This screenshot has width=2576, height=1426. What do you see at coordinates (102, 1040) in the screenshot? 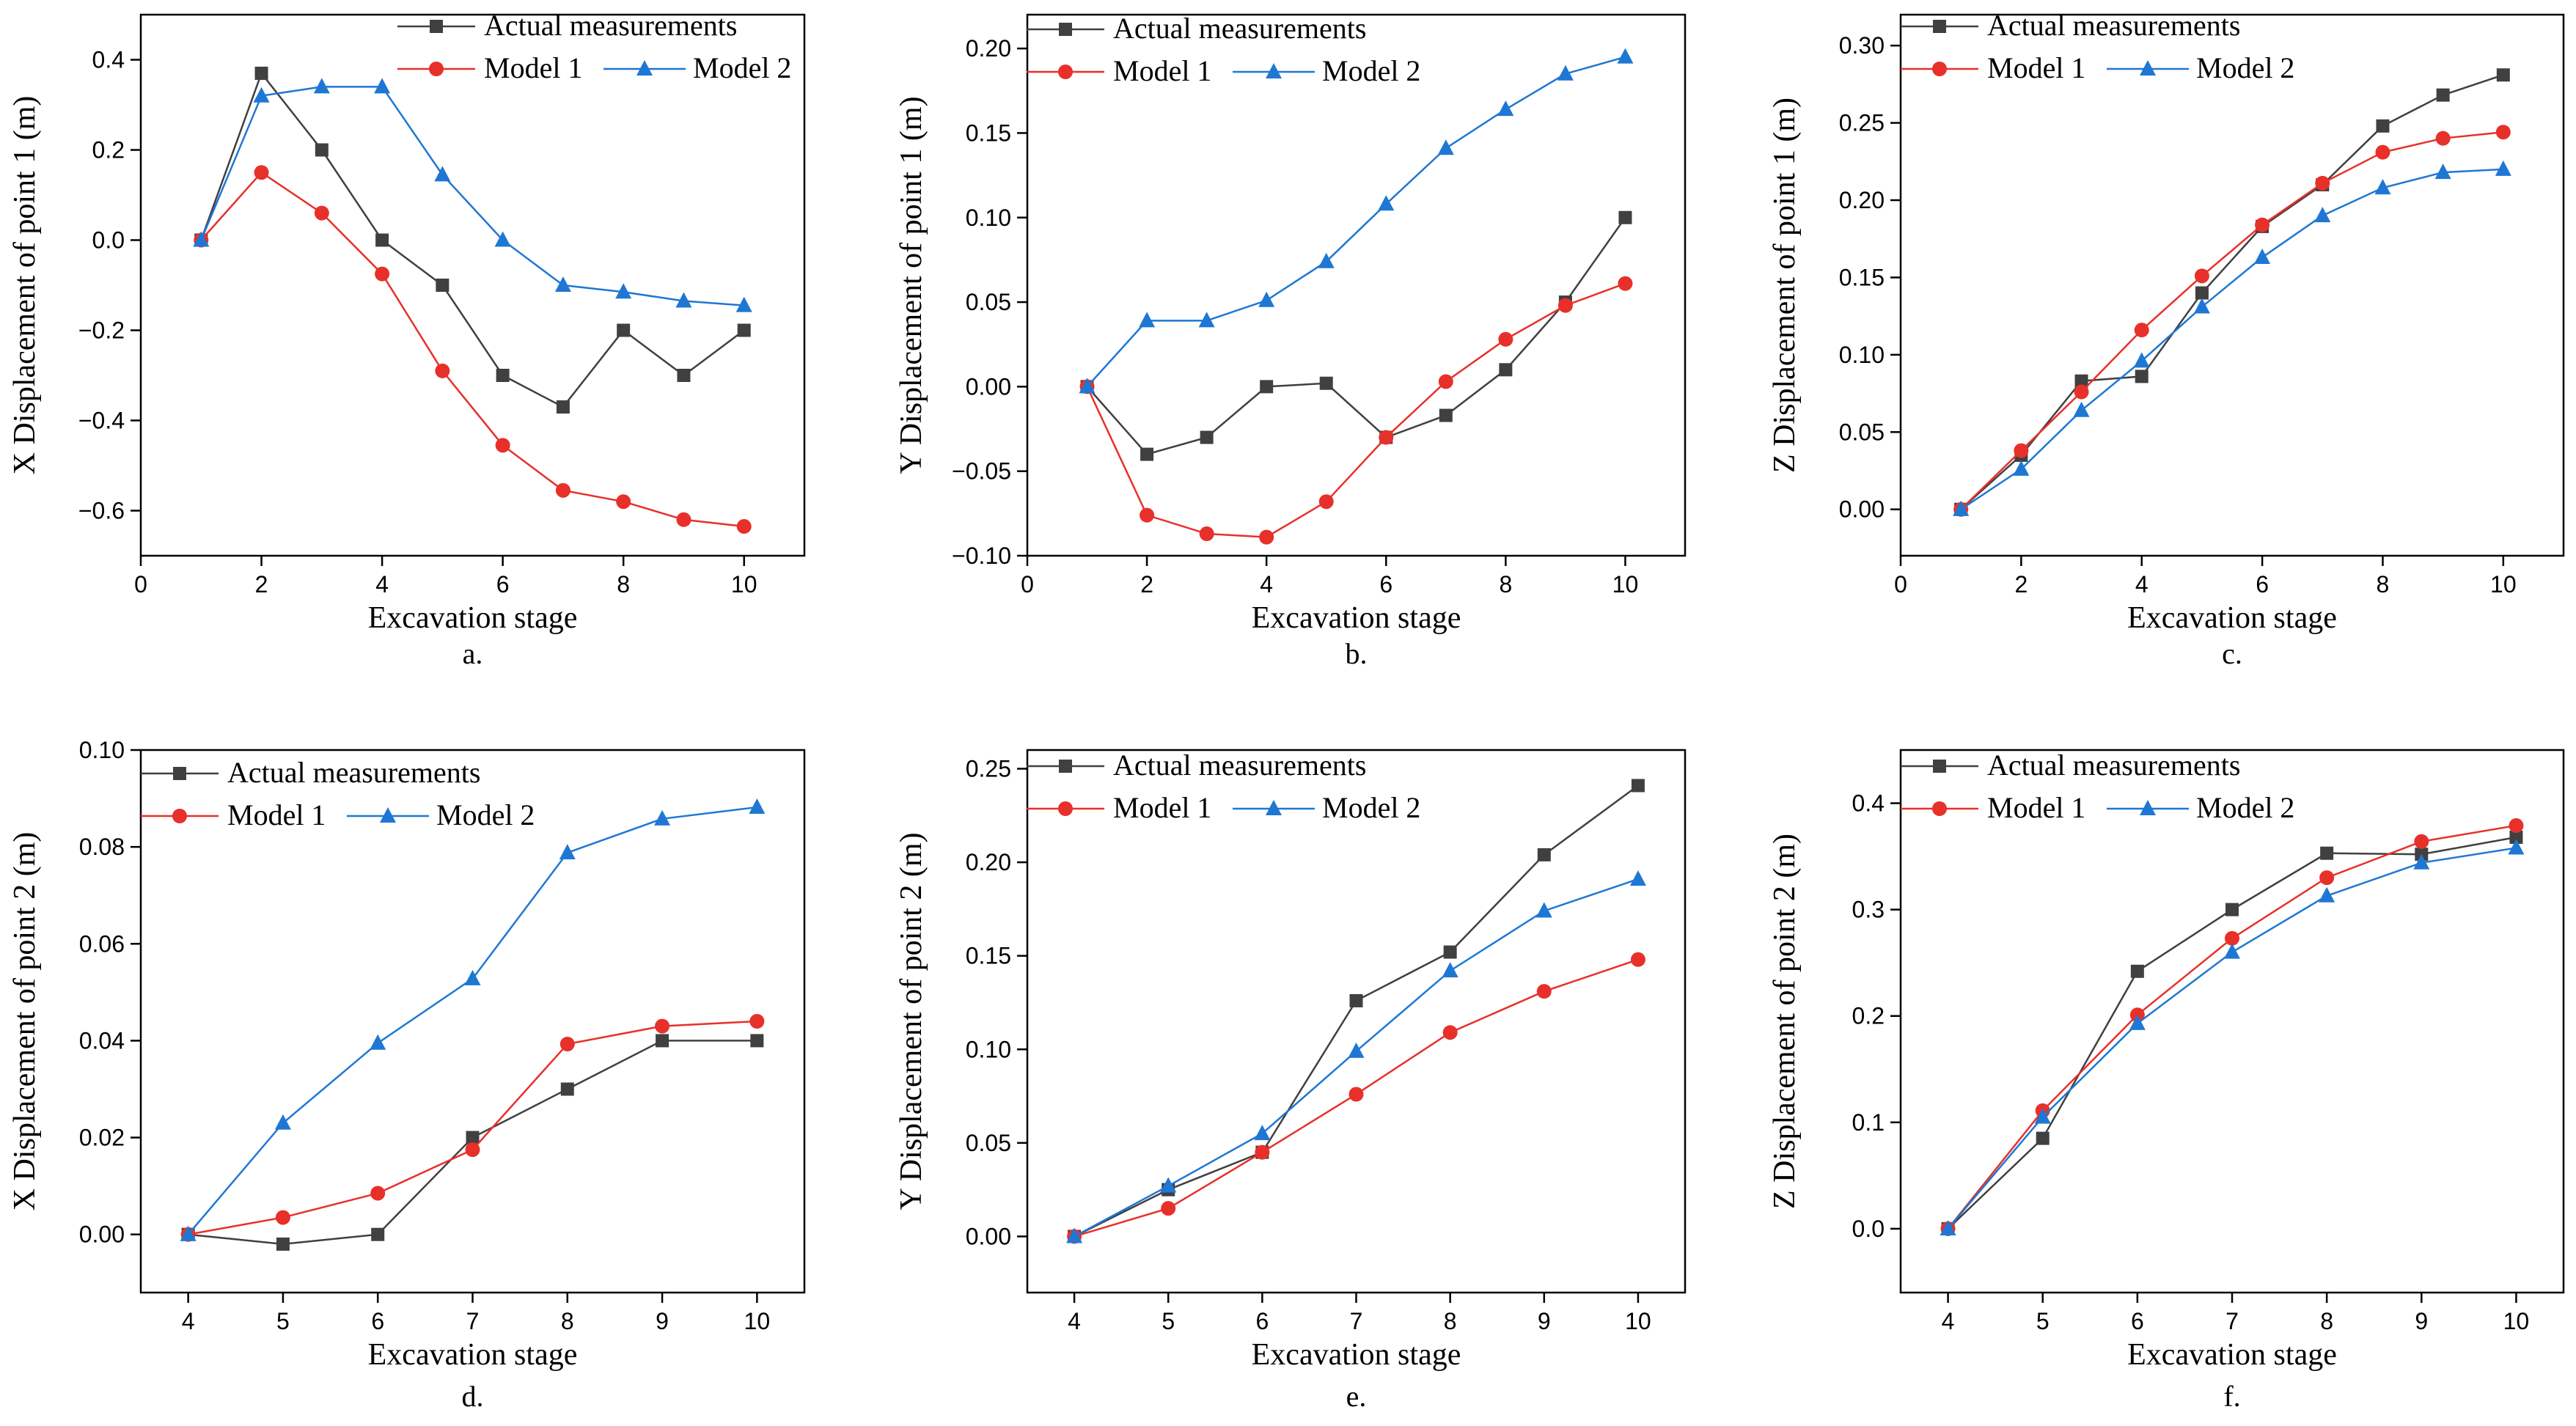
I see `y-tick-label: 0.04` at bounding box center [102, 1040].